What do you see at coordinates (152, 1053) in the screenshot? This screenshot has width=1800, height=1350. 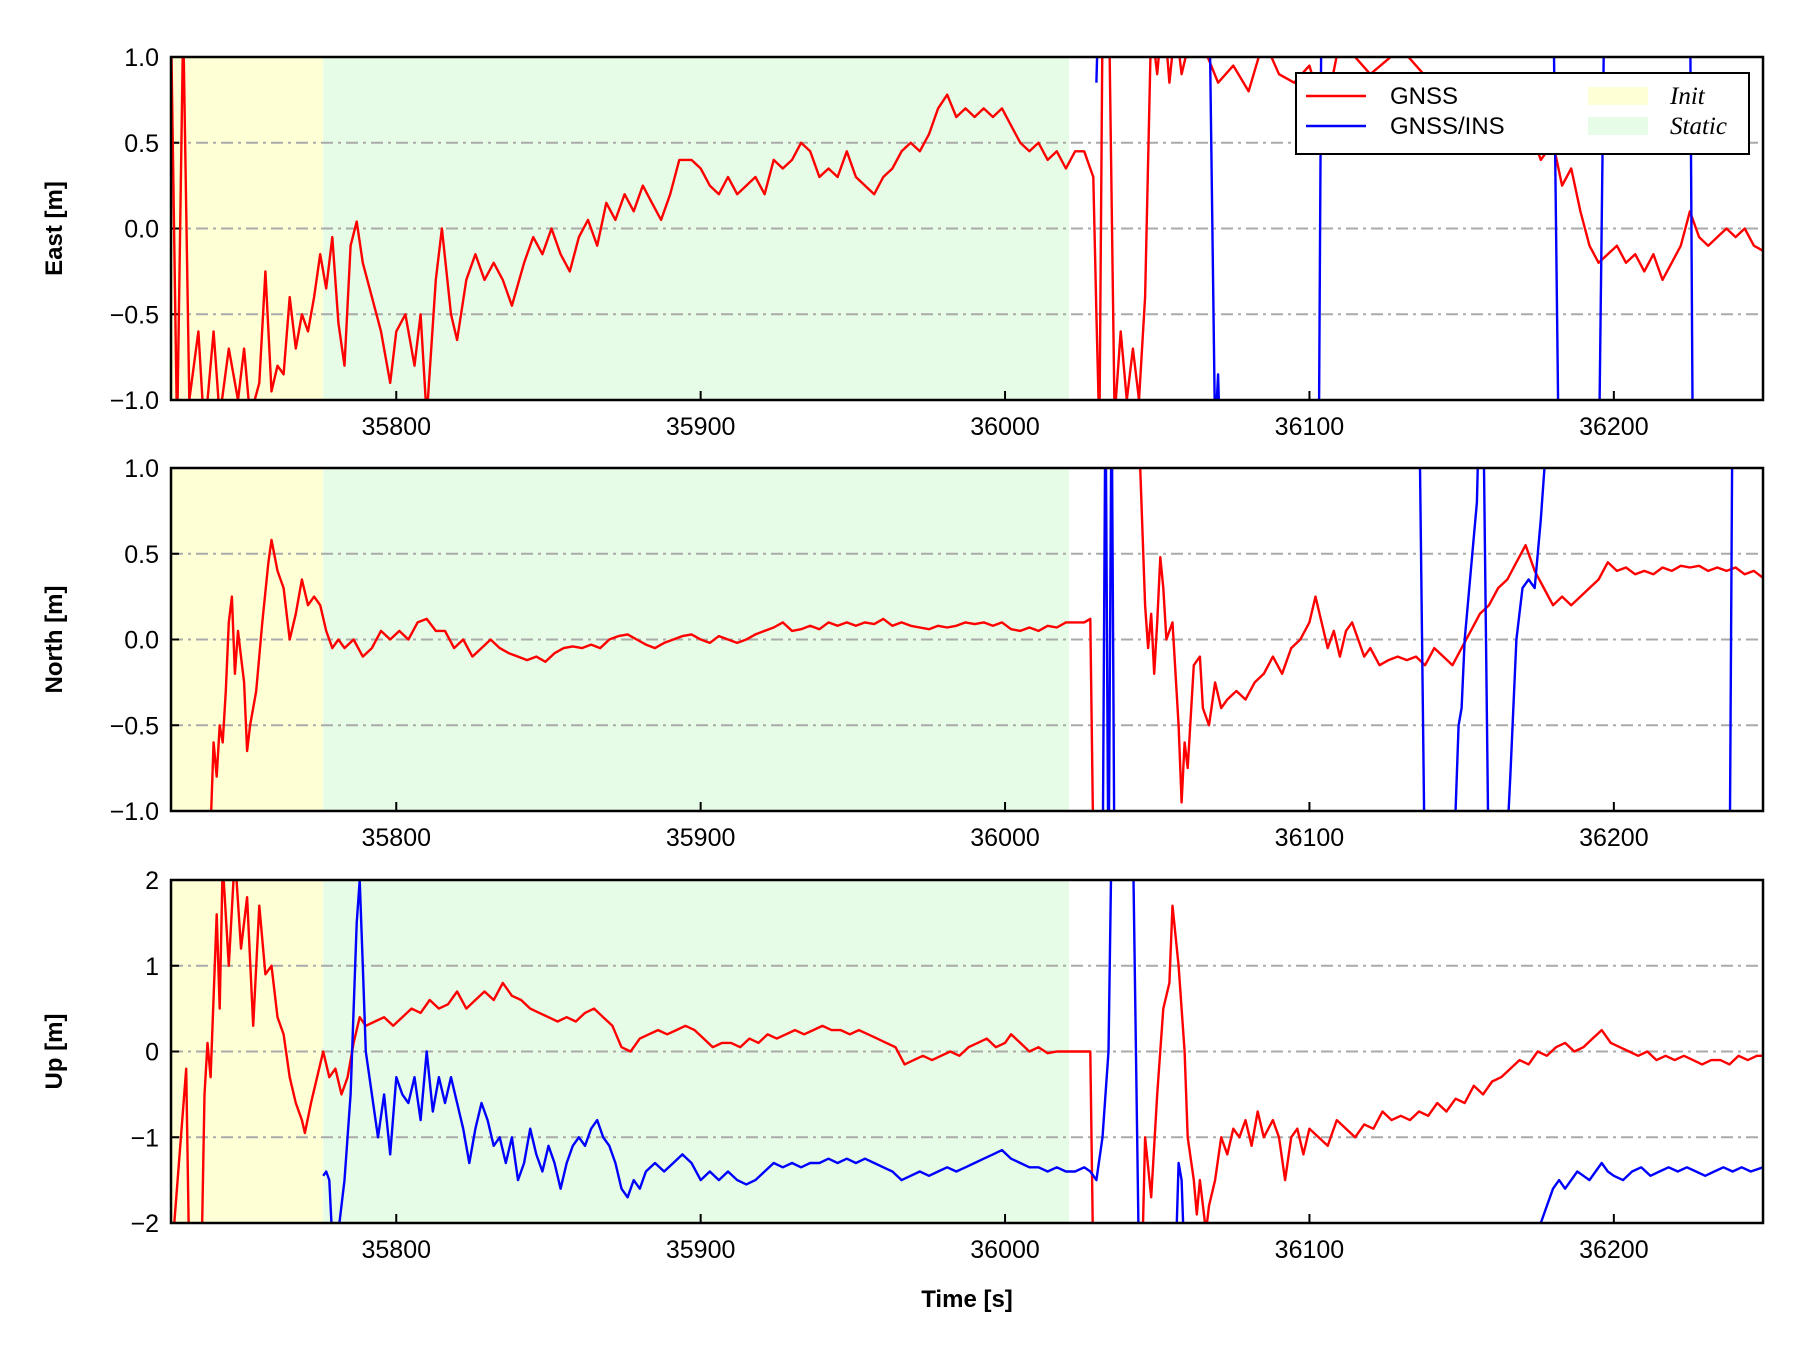 I see `y-tick-label: 0` at bounding box center [152, 1053].